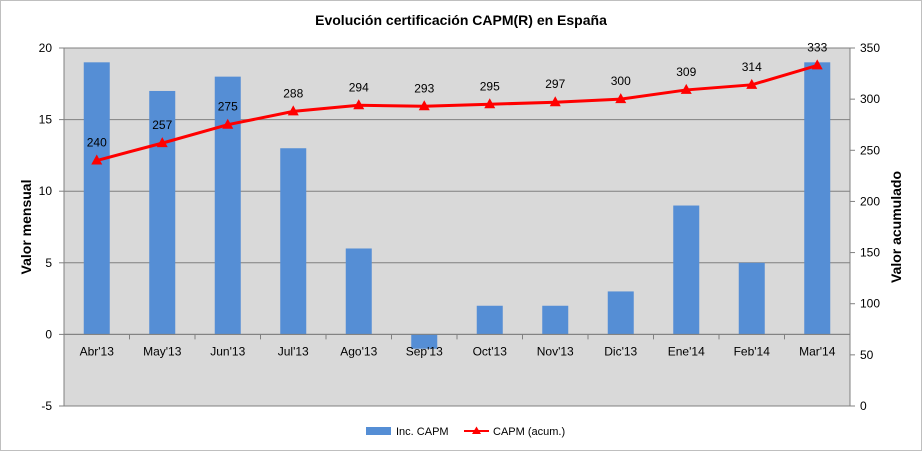  I want to click on legend-bar-label: Inc. CAPM, so click(422, 432).